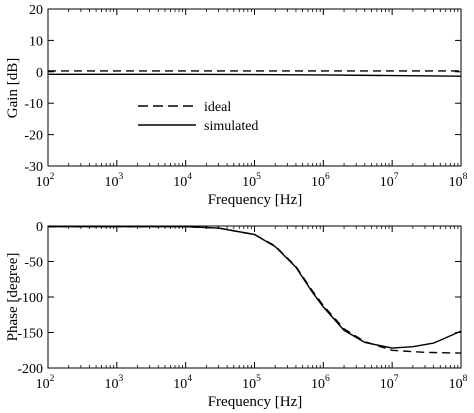 The height and width of the screenshot is (413, 474). What do you see at coordinates (13, 297) in the screenshot?
I see `phase-y-label: Phase [degree]` at bounding box center [13, 297].